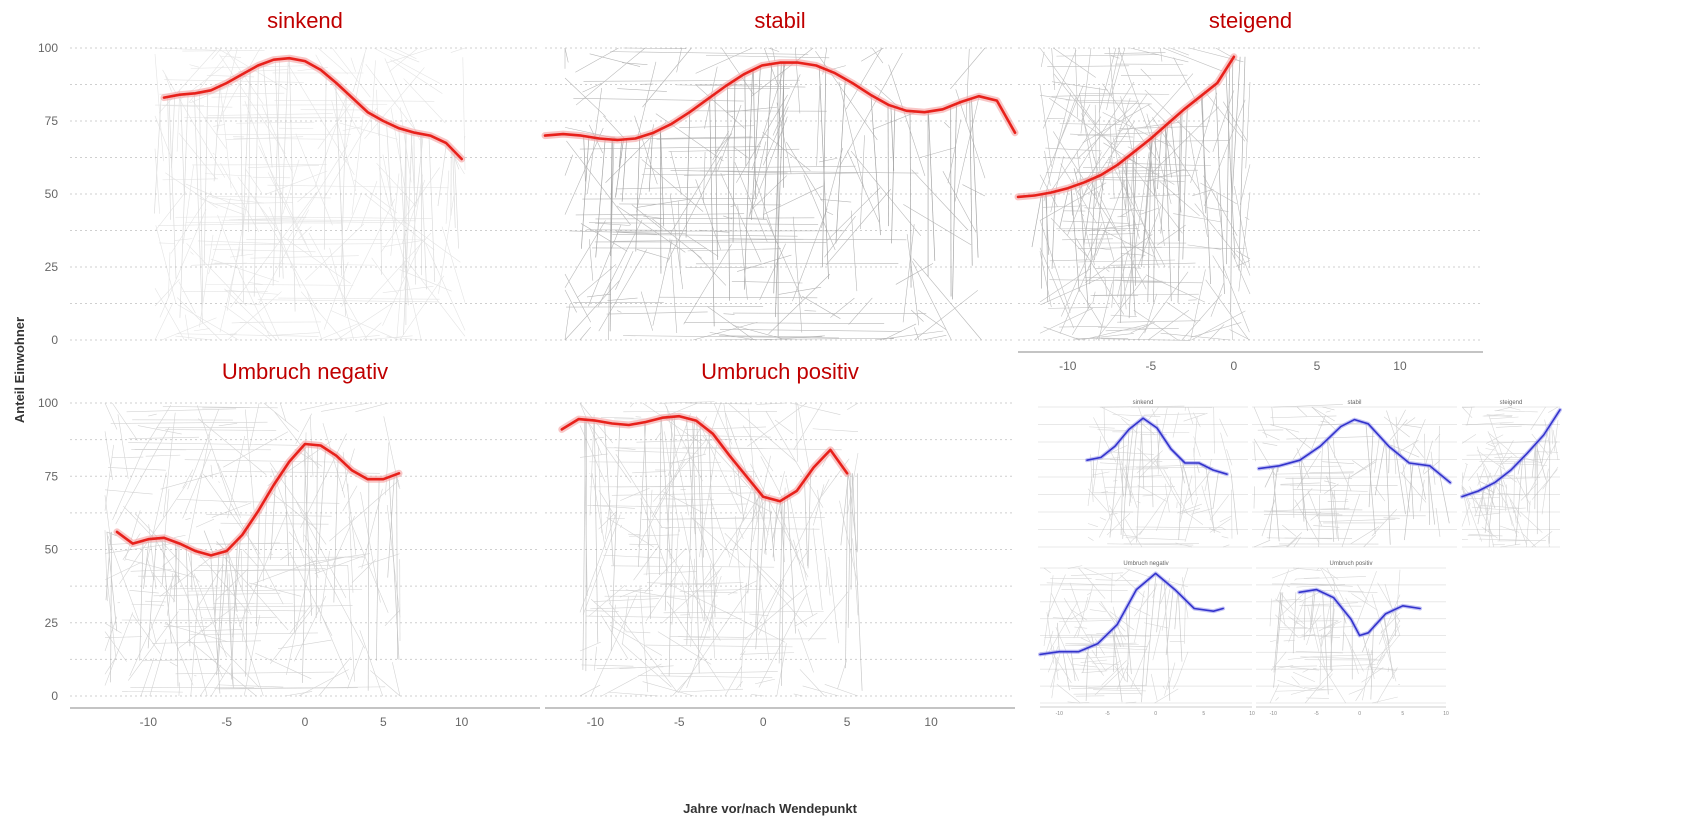 The height and width of the screenshot is (820, 1704). Describe the element at coordinates (54, 696) in the screenshot. I see `y-tick-label: 0` at that location.